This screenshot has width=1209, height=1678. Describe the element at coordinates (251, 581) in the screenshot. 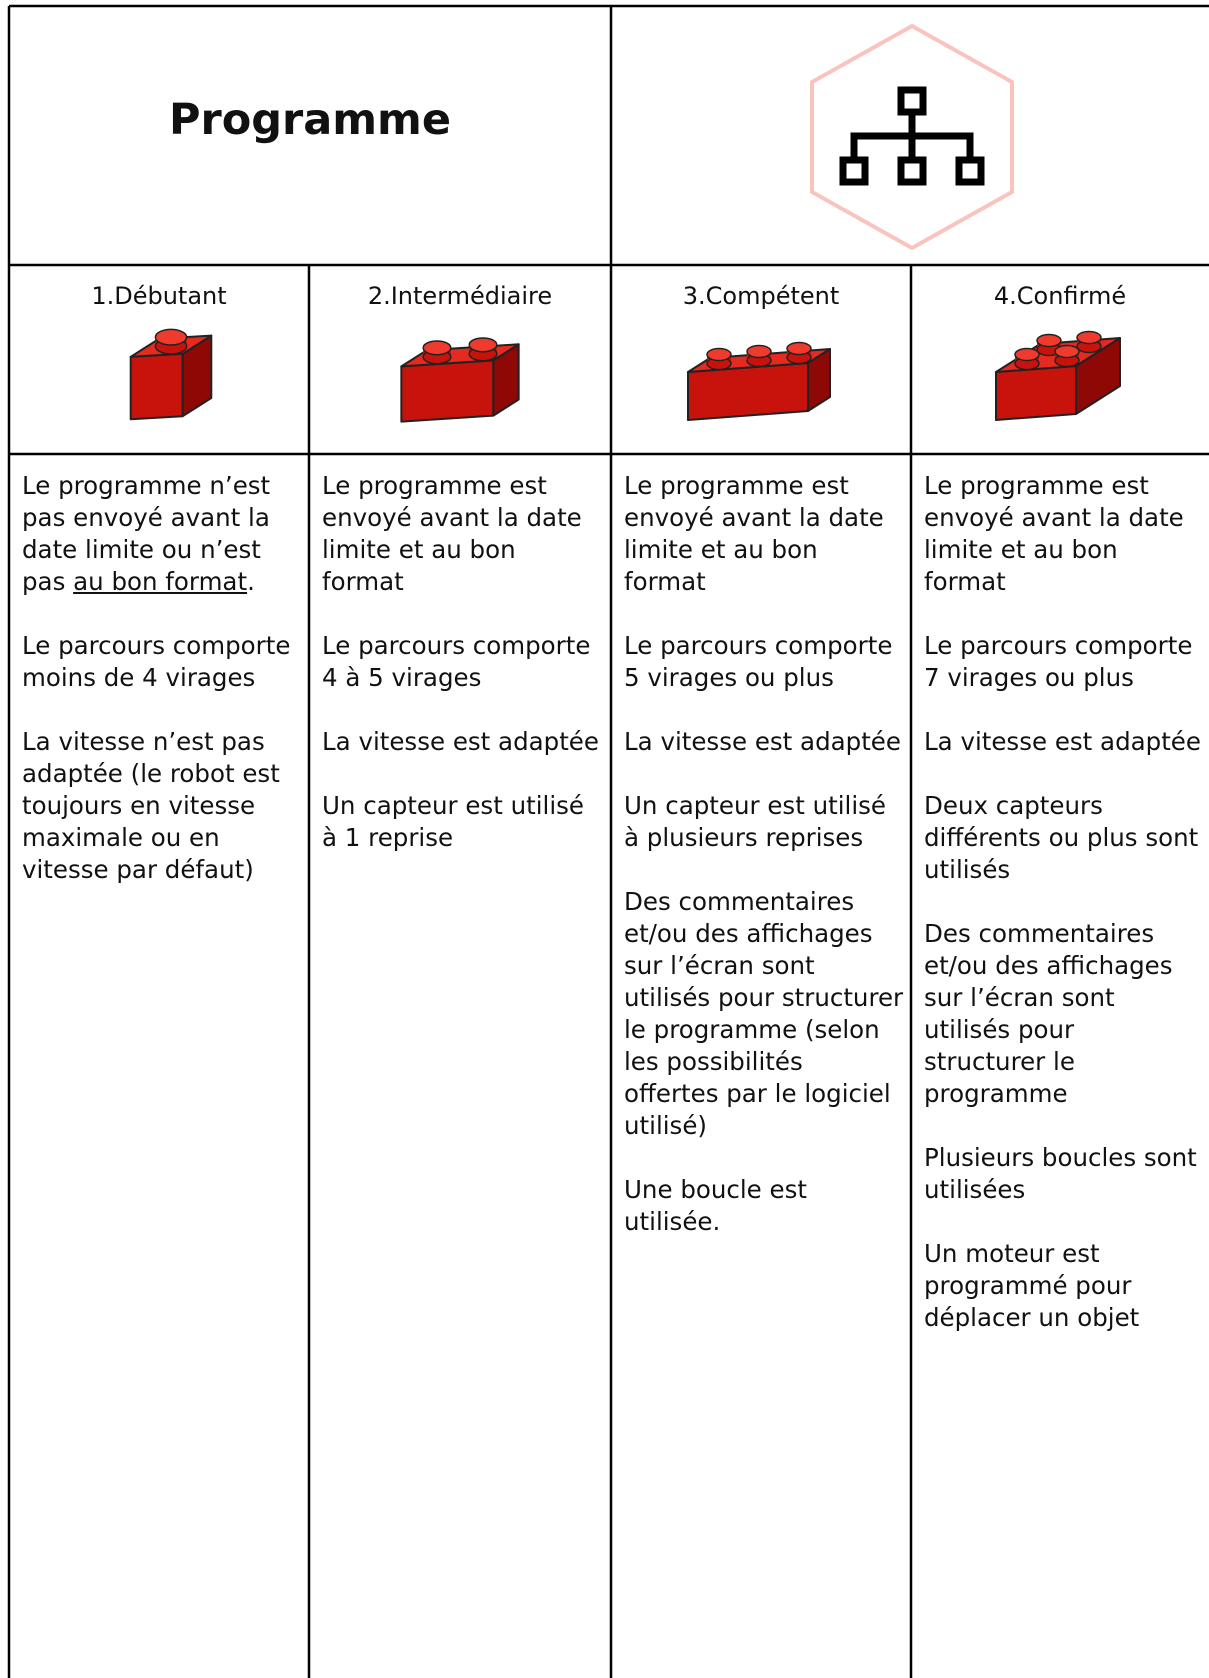

I see `text-segment: .` at that location.